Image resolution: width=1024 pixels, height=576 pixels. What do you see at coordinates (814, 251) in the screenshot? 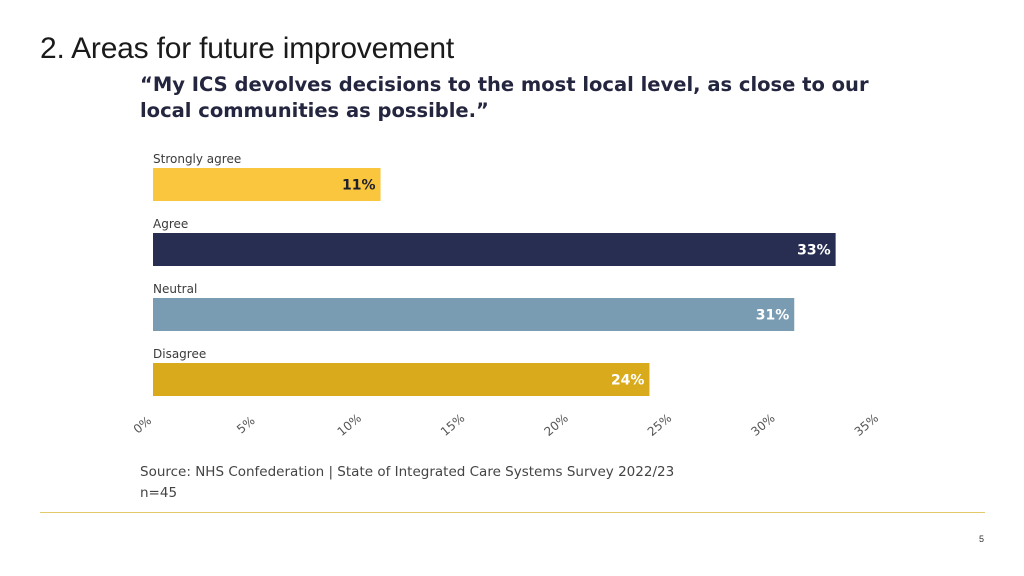
I see `value-label: 33%` at bounding box center [814, 251].